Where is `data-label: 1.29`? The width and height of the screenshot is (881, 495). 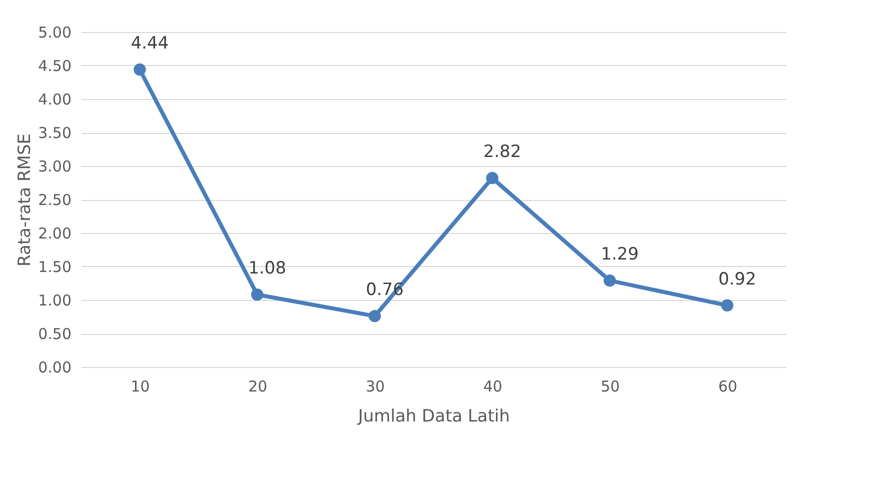
data-label: 1.29 is located at coordinates (619, 254).